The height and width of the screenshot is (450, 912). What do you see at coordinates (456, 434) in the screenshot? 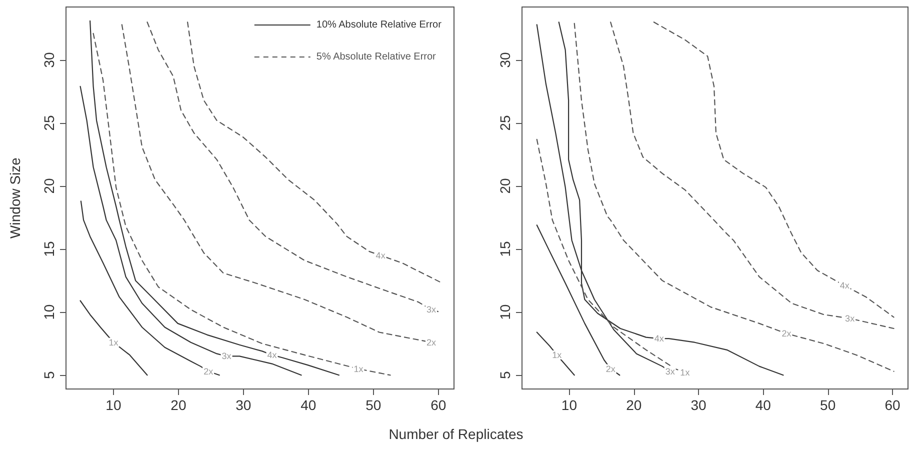
I see `x-axis-title: Number of Replicates` at bounding box center [456, 434].